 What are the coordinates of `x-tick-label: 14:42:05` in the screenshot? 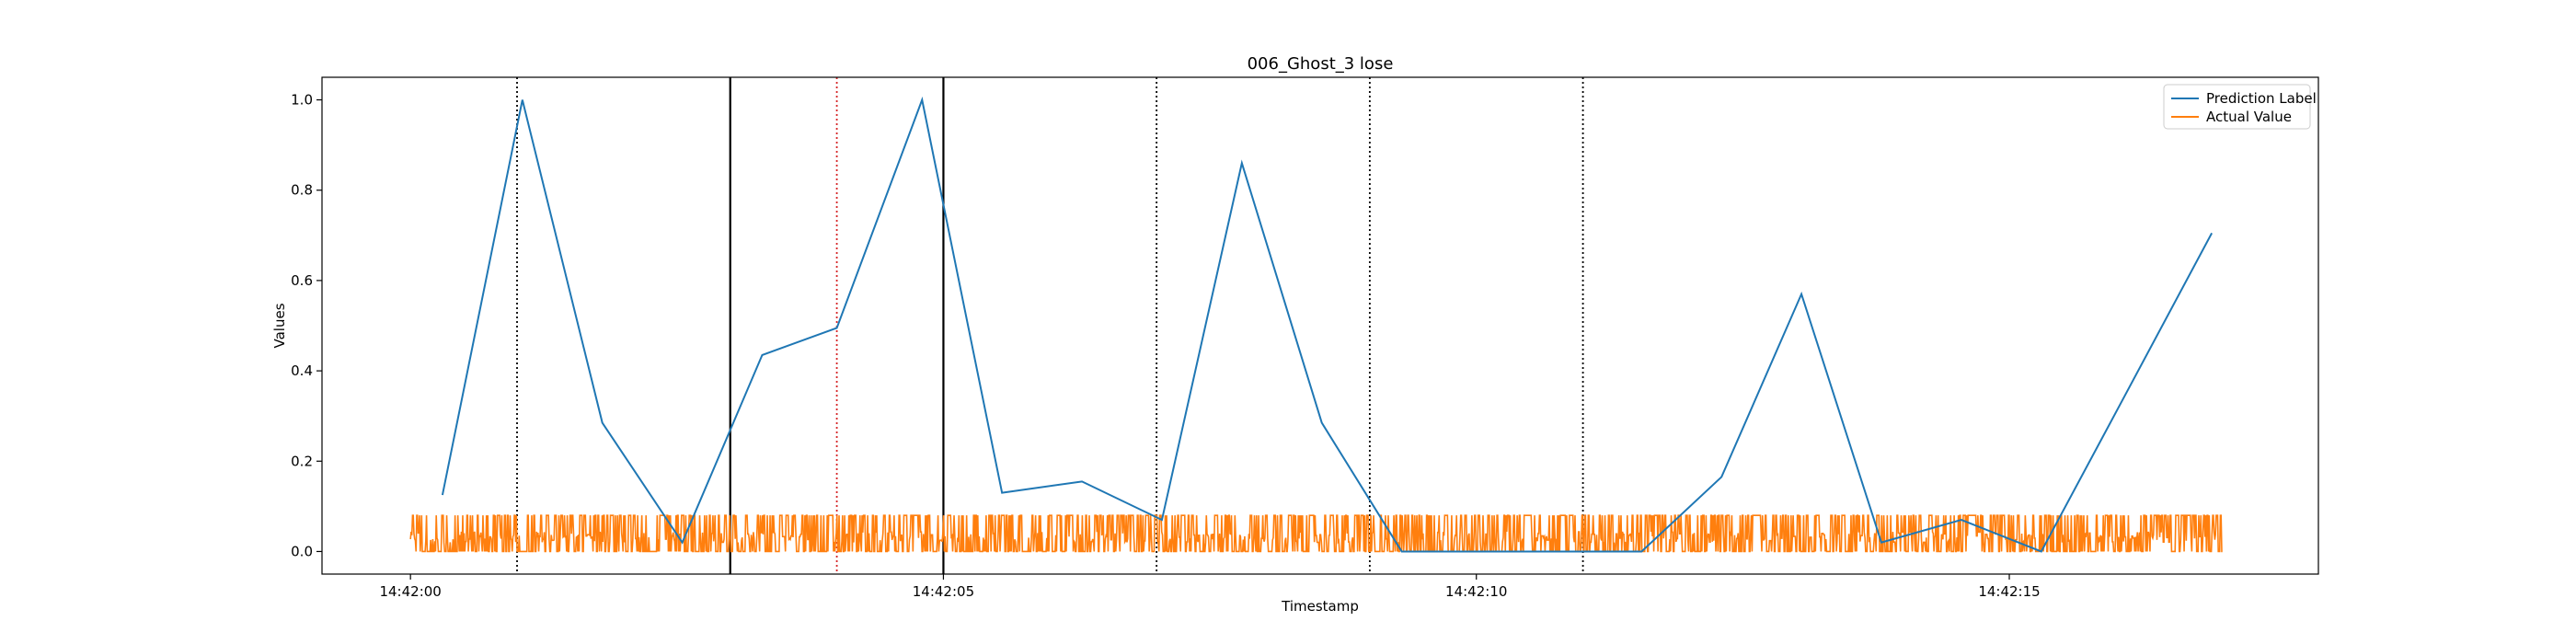 It's located at (943, 591).